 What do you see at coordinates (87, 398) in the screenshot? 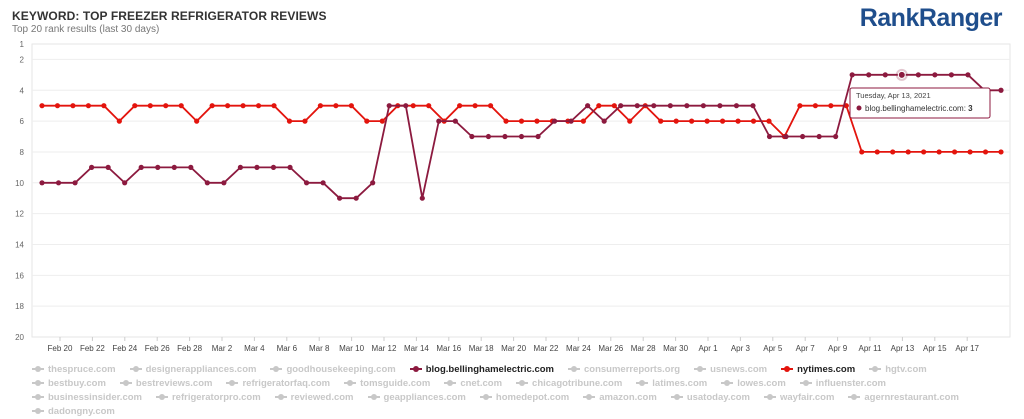
I see `legend-item-businessinsider.com: businessinsider.com` at bounding box center [87, 398].